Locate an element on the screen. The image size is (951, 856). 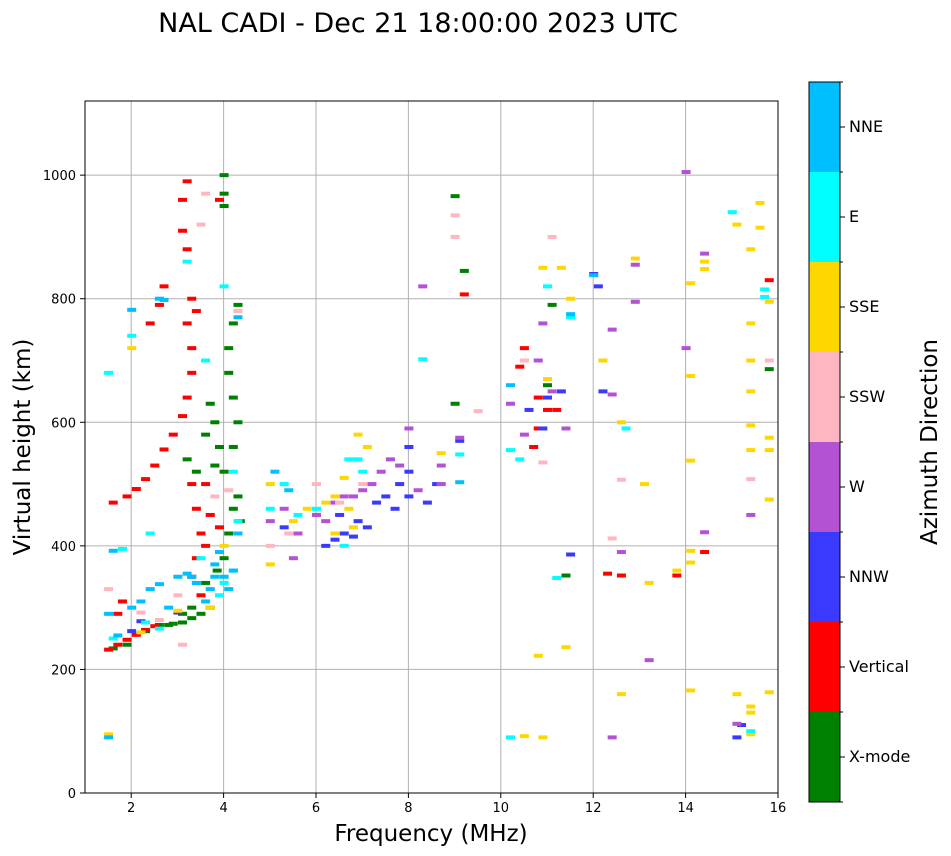
colorbar-tick-label: W is located at coordinates (857, 486).